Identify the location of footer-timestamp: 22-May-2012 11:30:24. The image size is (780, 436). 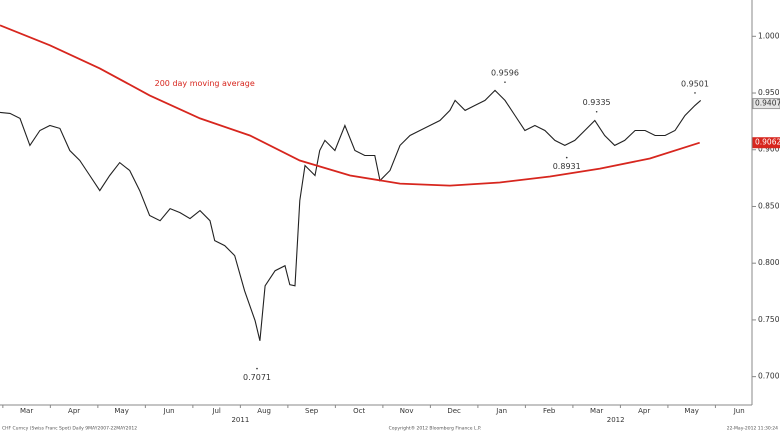
(752, 429).